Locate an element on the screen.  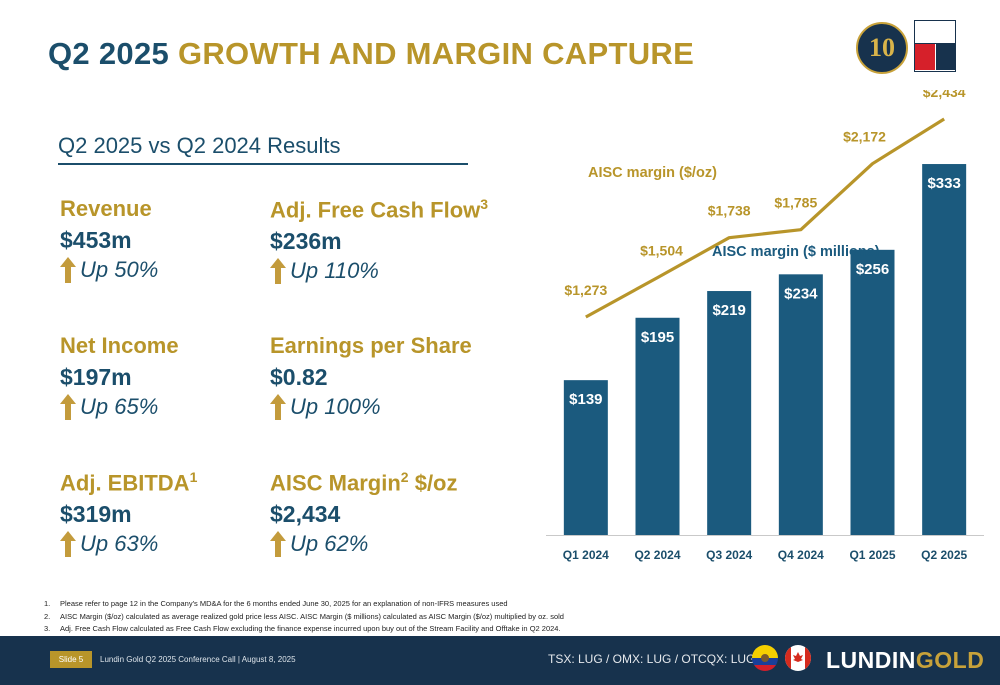
footer-bar is located at coordinates (500, 660).